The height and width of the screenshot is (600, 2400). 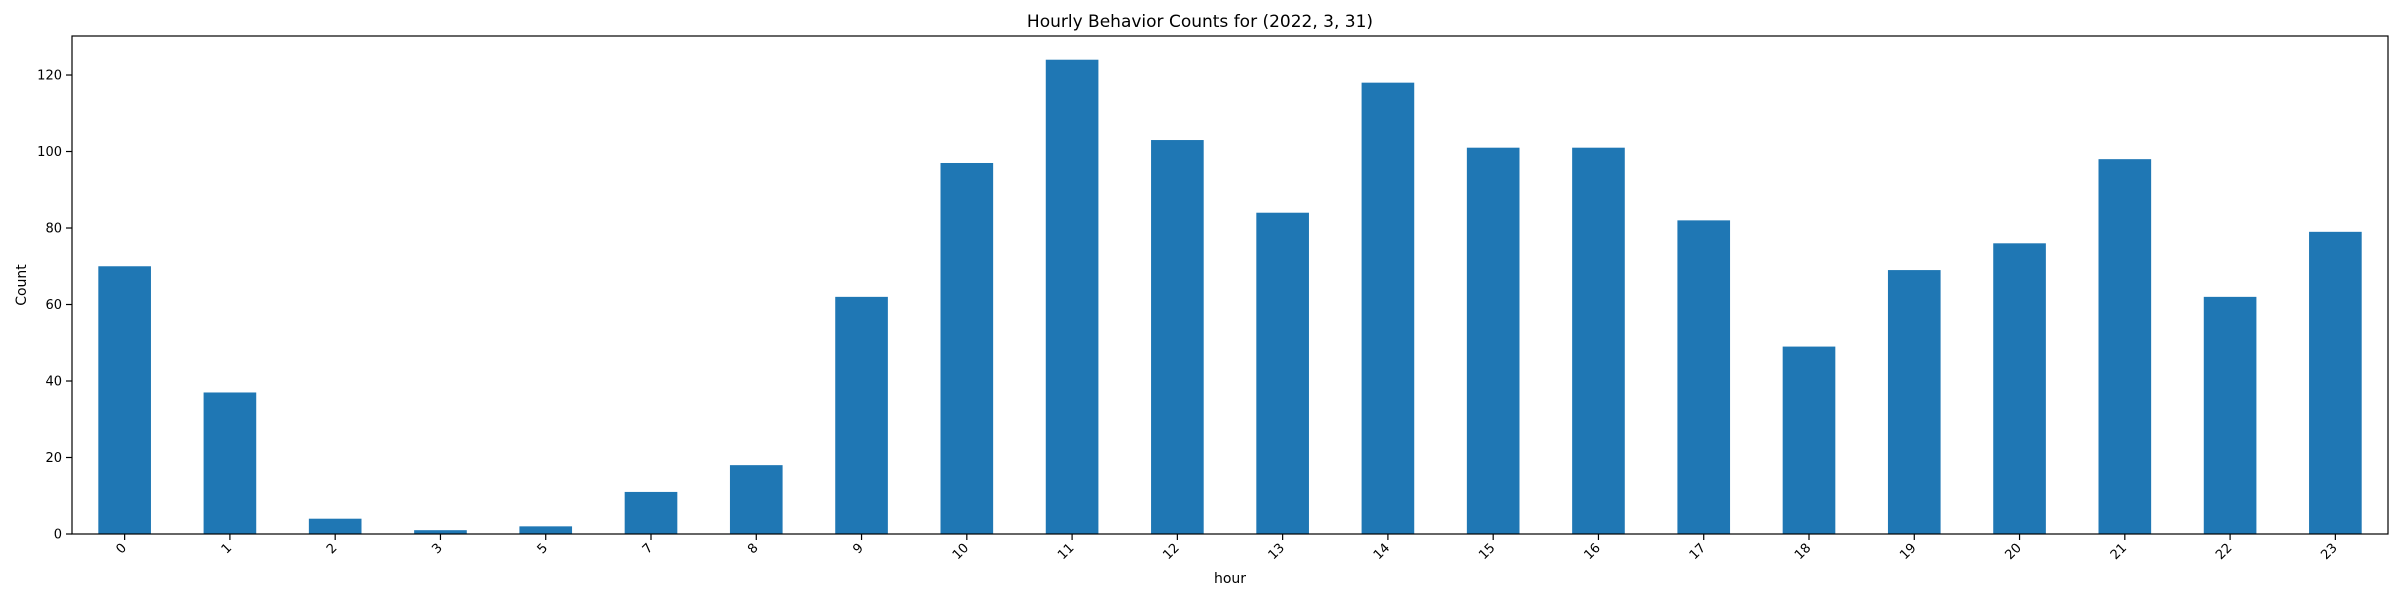 I want to click on y-axis-ticks: 0 20 40 60 80 100 120, so click(x=54, y=306).